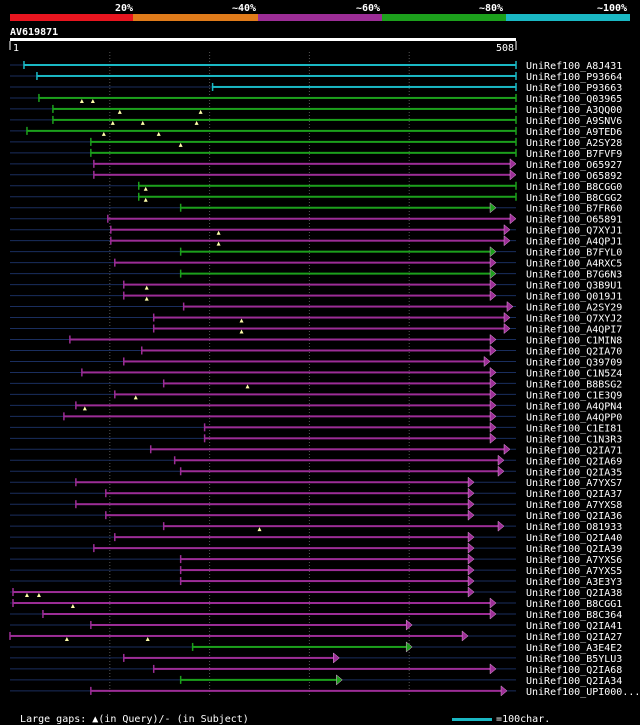 This screenshot has height=725, width=640. What do you see at coordinates (574, 395) in the screenshot?
I see `hit-label: UniRef100_C1E3Q9` at bounding box center [574, 395].